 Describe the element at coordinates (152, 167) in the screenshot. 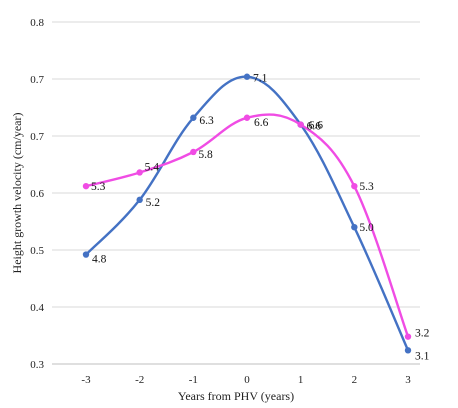

I see `data-label: 5.4` at that location.